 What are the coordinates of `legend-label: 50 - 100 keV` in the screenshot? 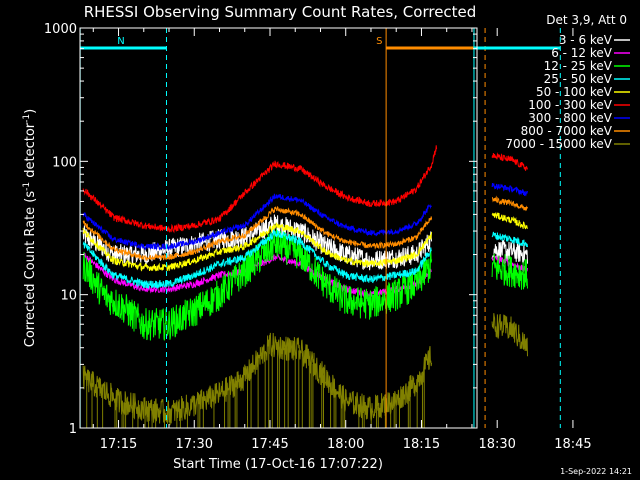 It's located at (574, 92).